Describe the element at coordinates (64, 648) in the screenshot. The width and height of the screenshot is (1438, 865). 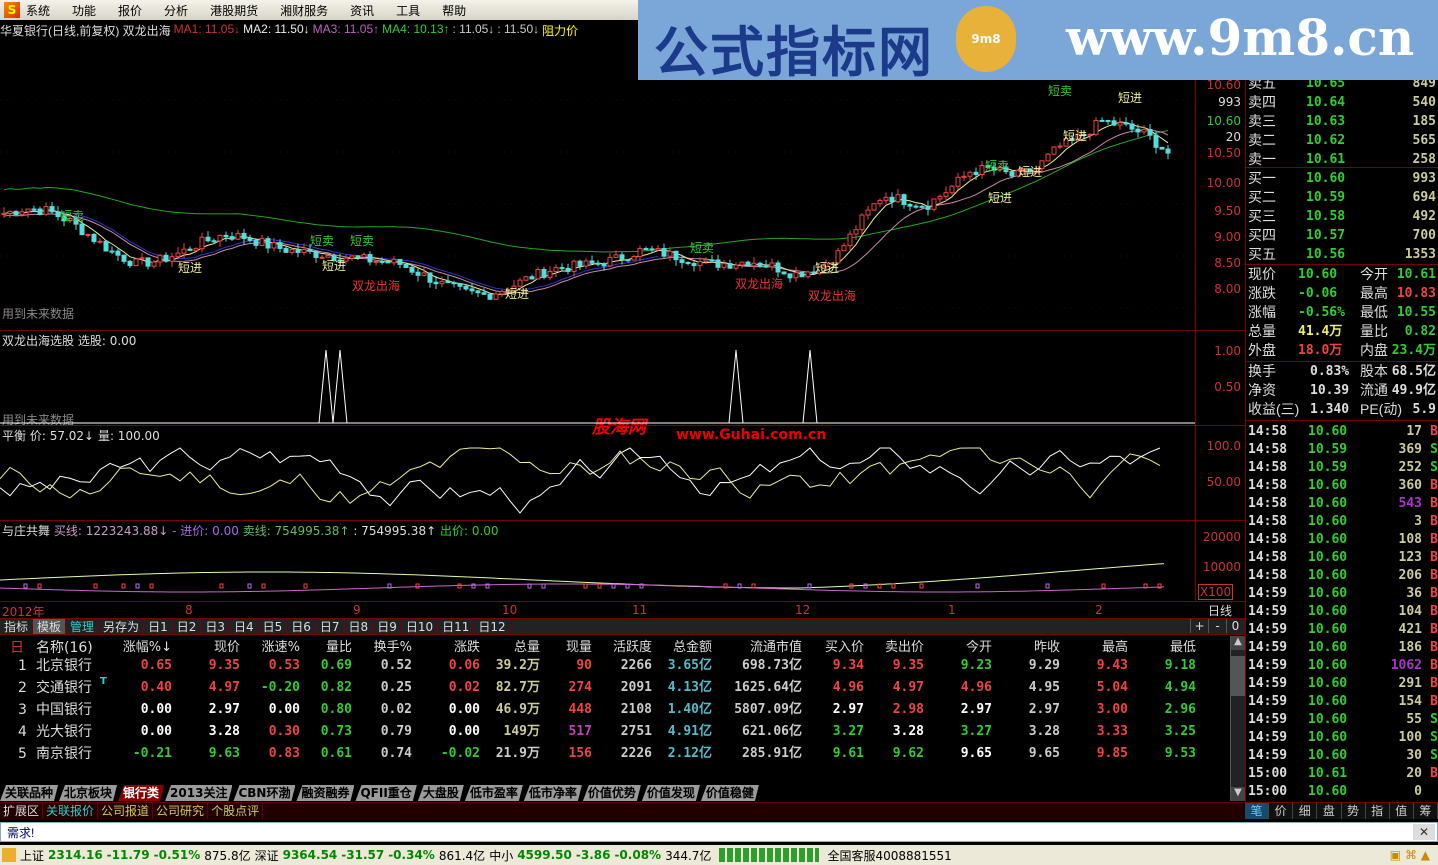
I see `column-header: 名称(16)` at that location.